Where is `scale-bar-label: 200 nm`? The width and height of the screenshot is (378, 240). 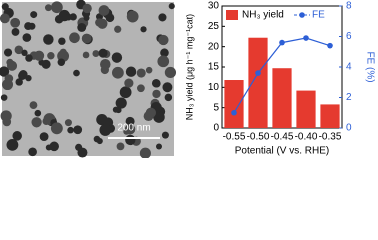
scale-bar-label: 200 nm is located at coordinates (133, 128).